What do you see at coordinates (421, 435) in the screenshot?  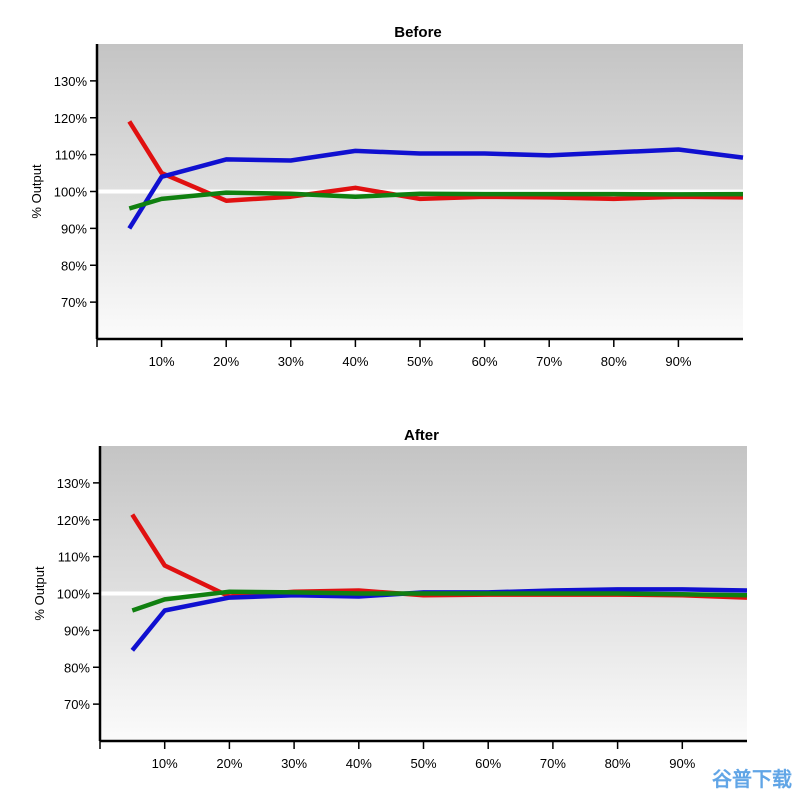 I see `chart-title: After` at bounding box center [421, 435].